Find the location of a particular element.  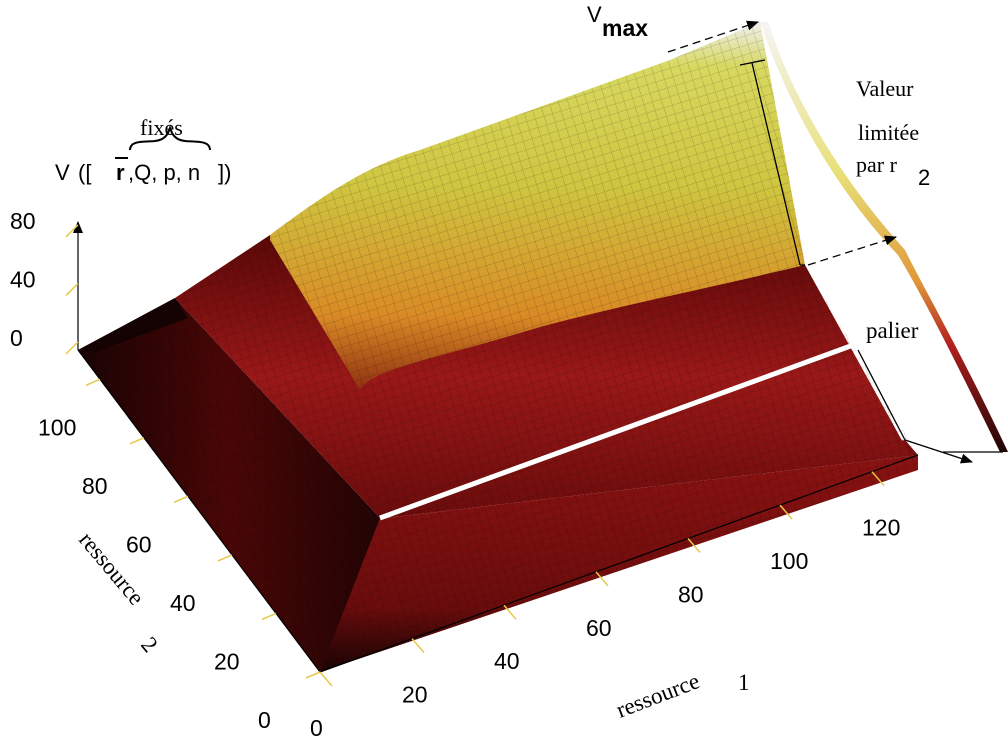

z-ticks: 0 40 80 is located at coordinates (44, 281).